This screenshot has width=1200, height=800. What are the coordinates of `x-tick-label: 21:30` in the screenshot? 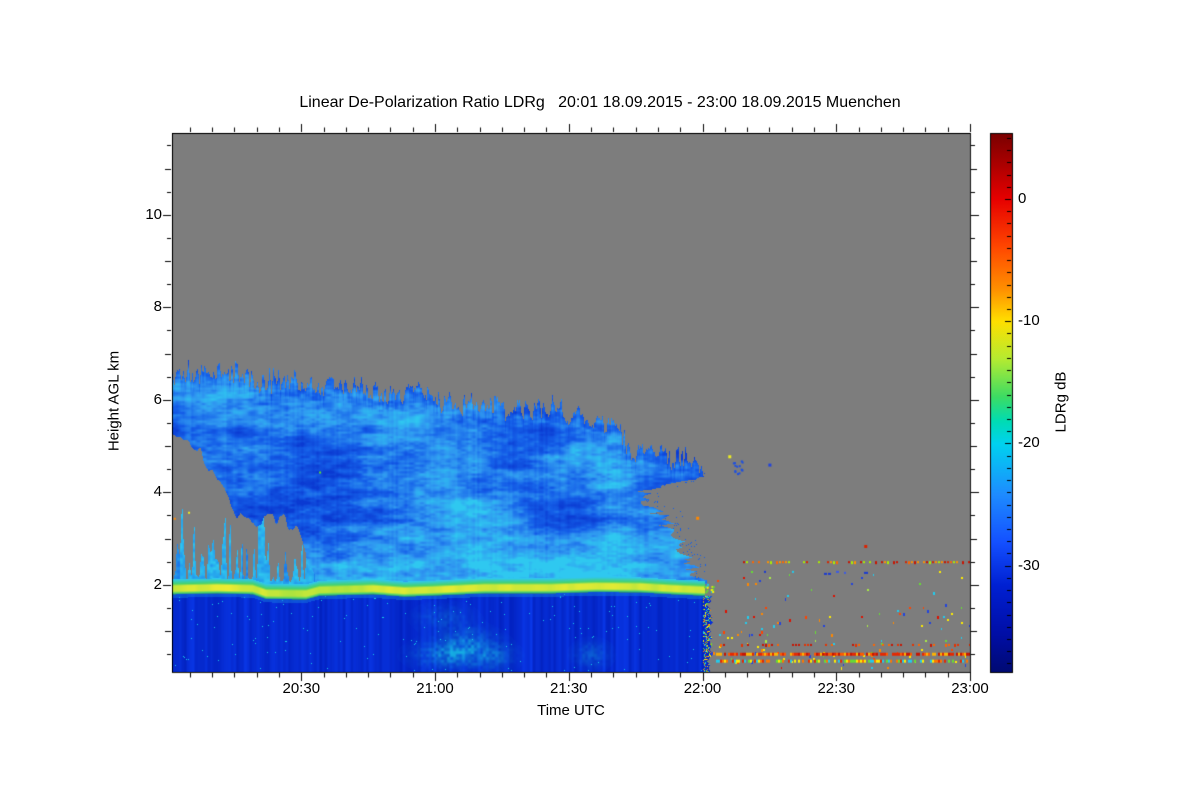 It's located at (568, 688).